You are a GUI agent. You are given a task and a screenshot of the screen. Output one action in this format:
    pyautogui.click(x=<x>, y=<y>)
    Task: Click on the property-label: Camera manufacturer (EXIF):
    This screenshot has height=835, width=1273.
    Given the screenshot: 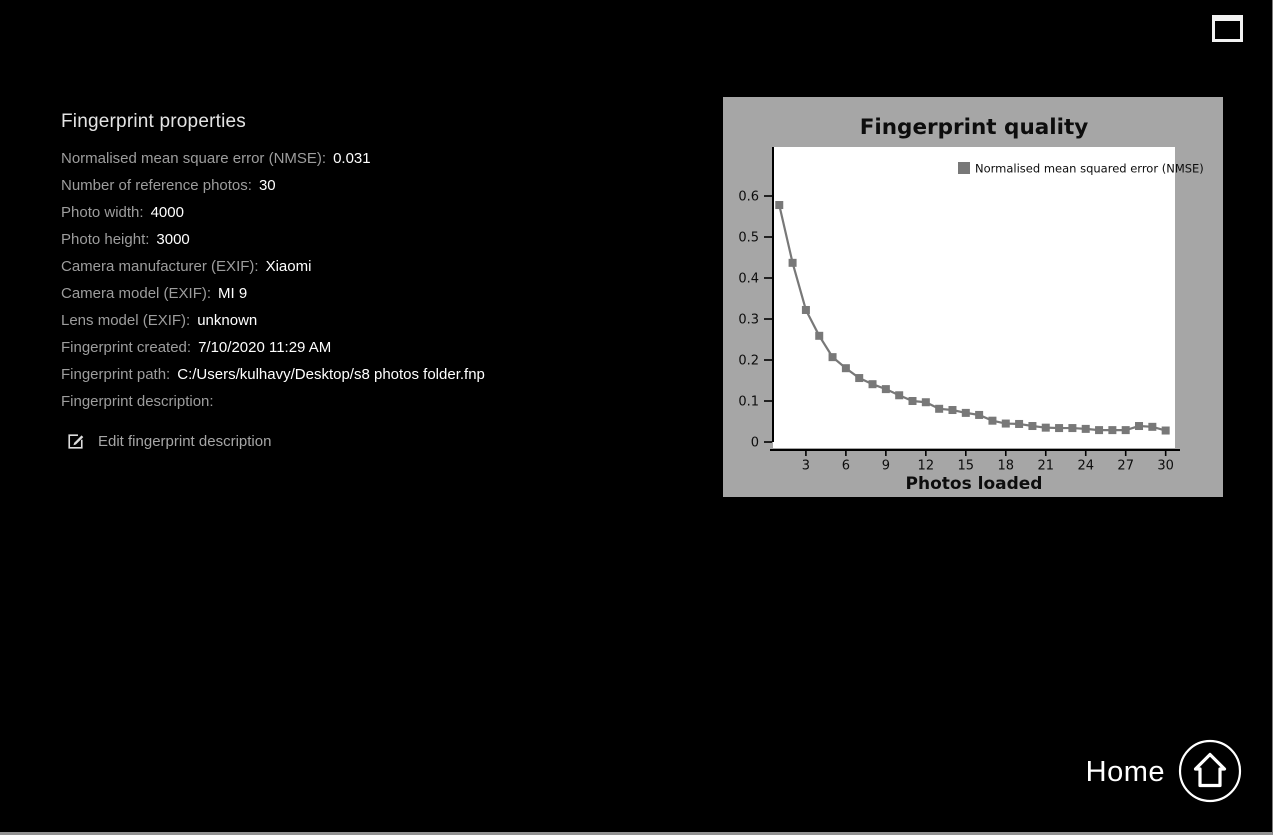 What is the action you would take?
    pyautogui.click(x=160, y=266)
    